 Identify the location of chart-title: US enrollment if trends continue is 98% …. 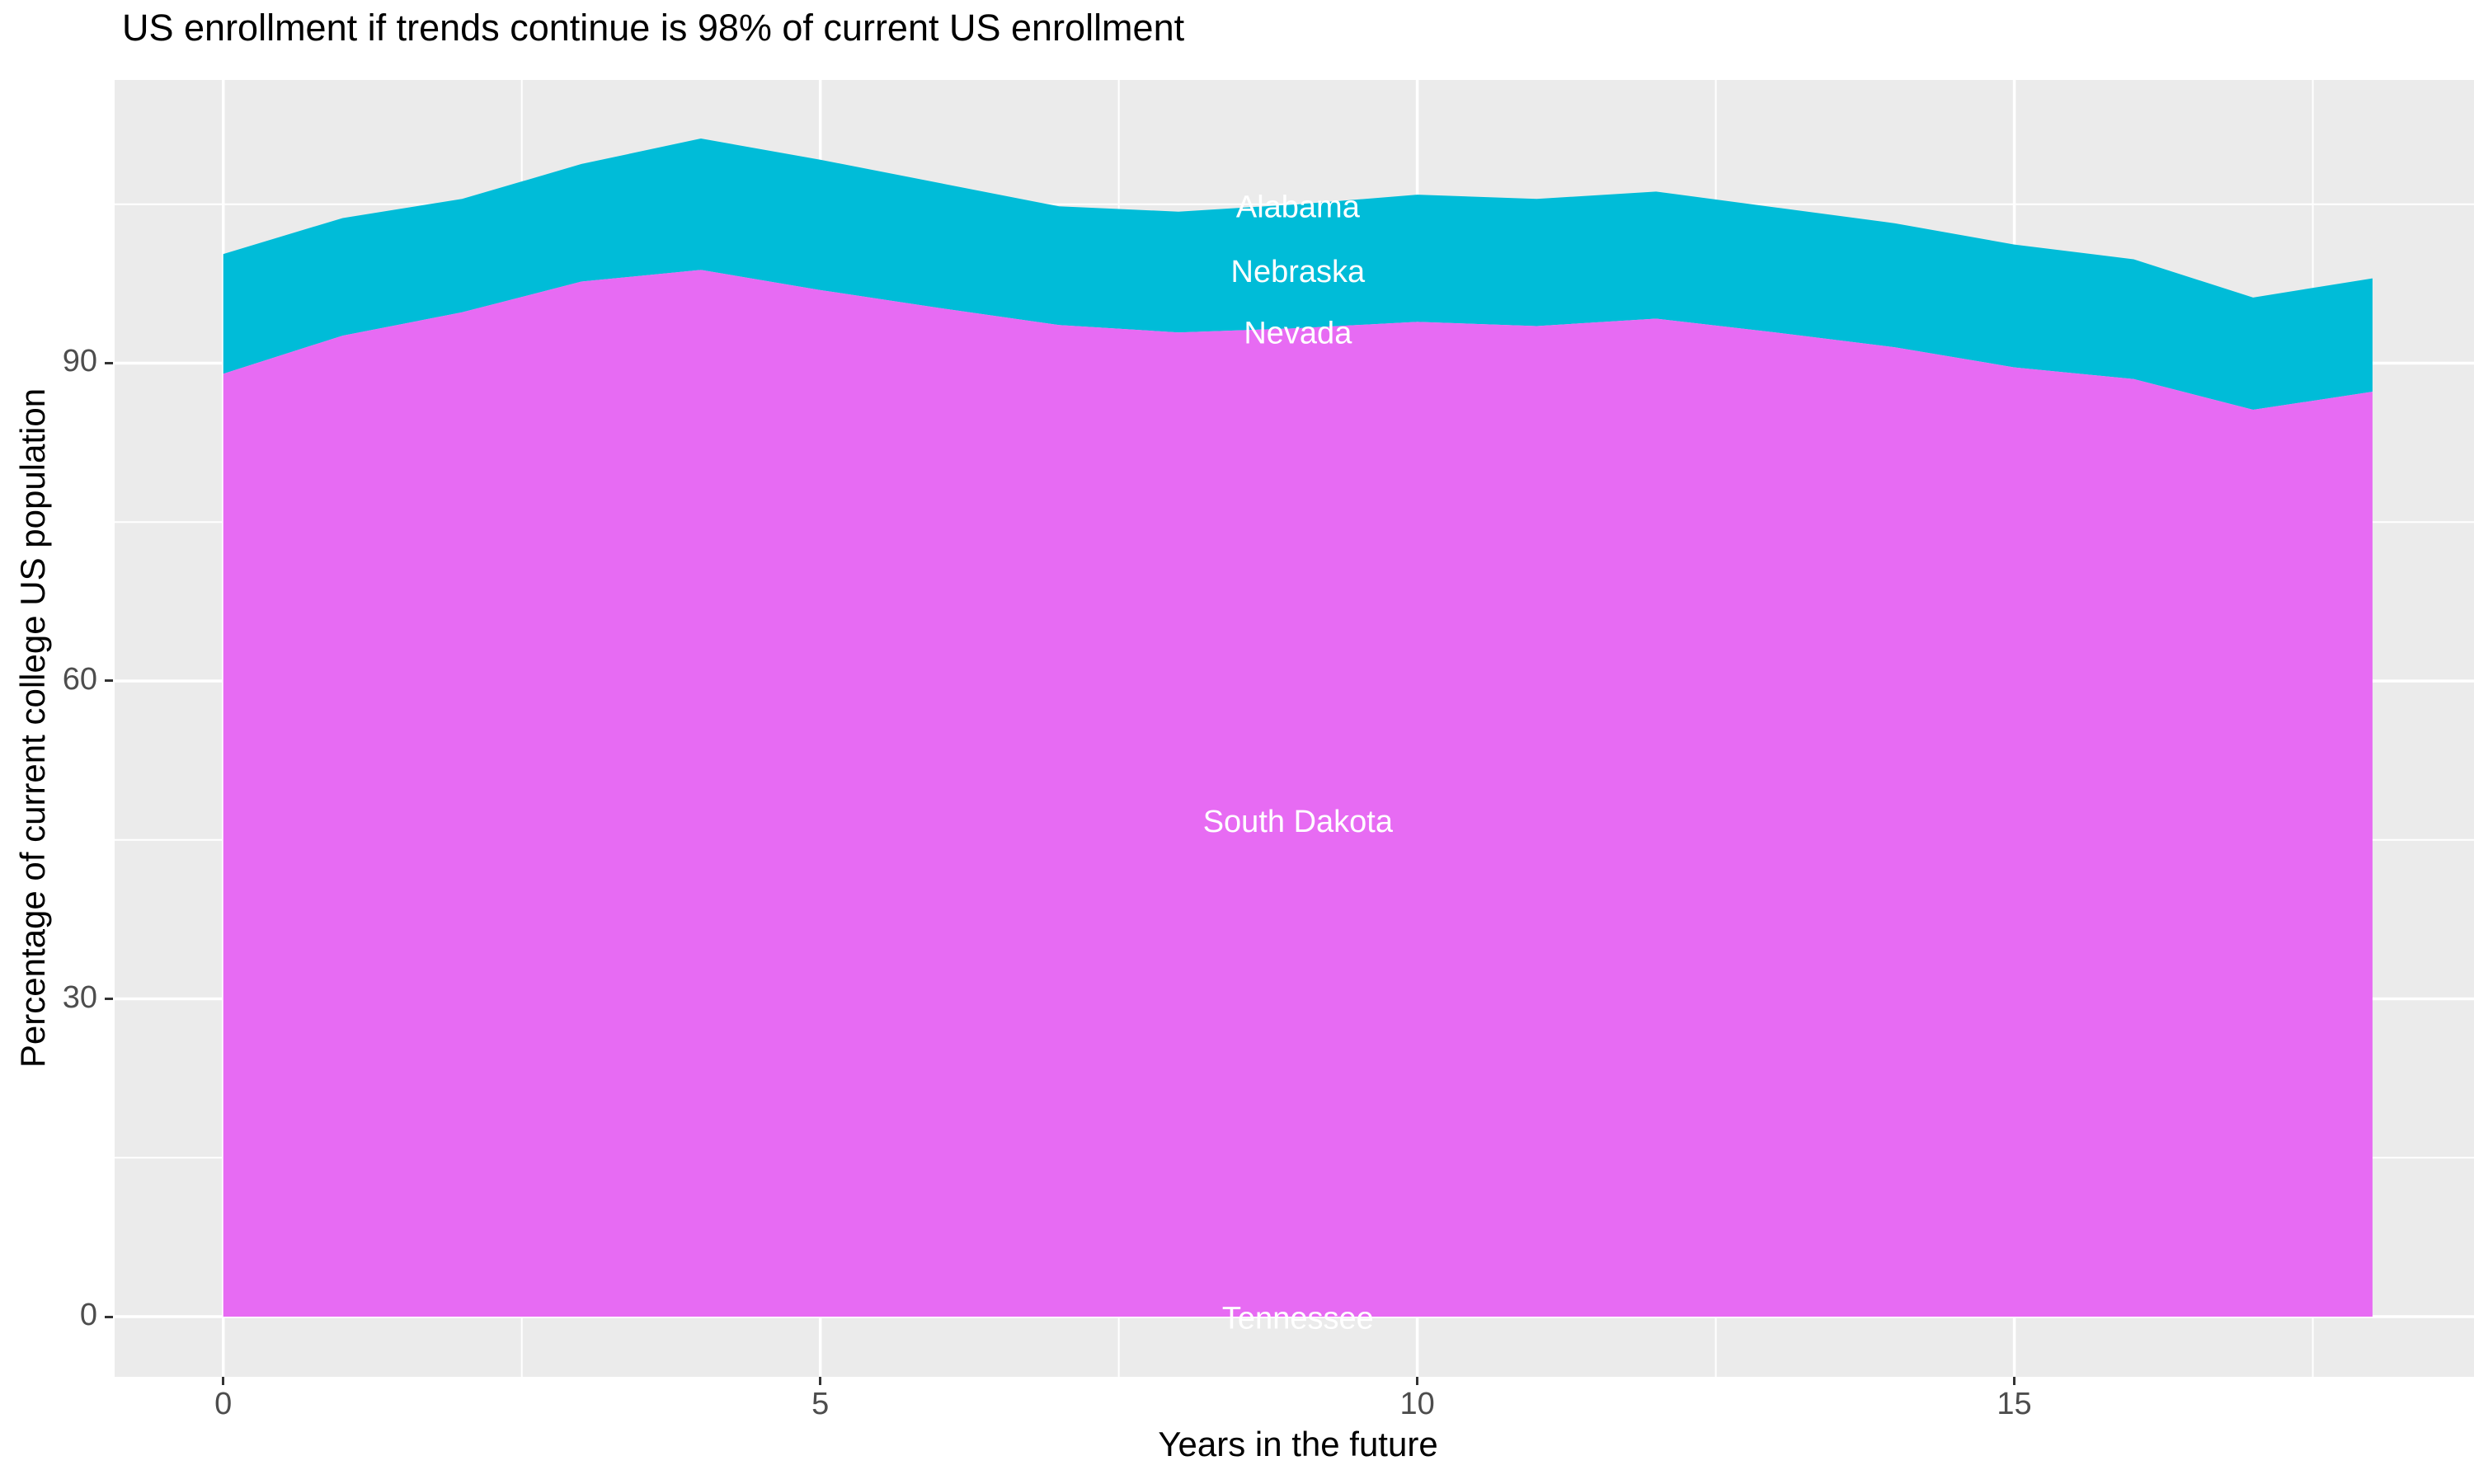
(653, 28).